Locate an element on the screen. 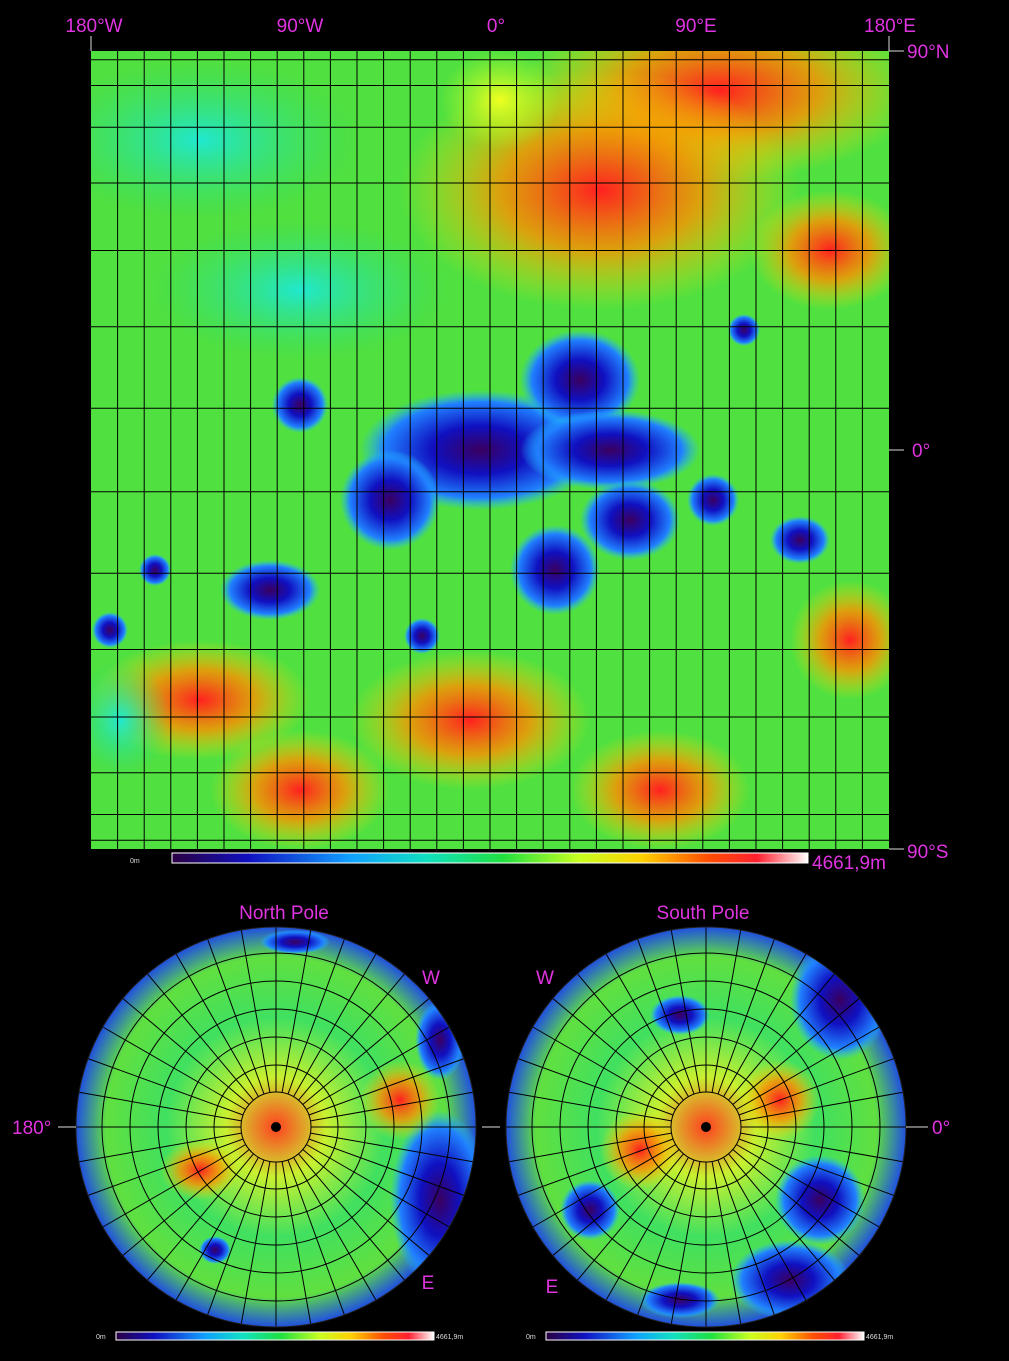  lon-label: 90°E is located at coordinates (695, 26).